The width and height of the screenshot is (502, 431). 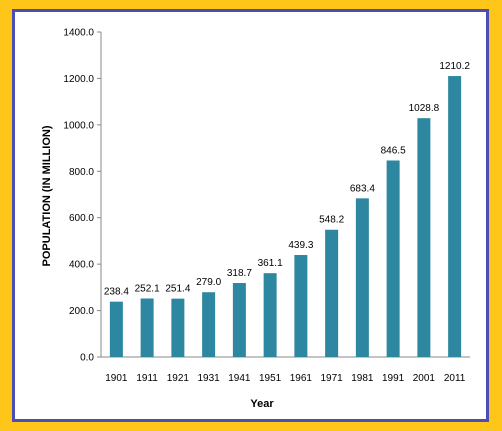 I want to click on data-label-1961: 439.3, so click(x=300, y=245).